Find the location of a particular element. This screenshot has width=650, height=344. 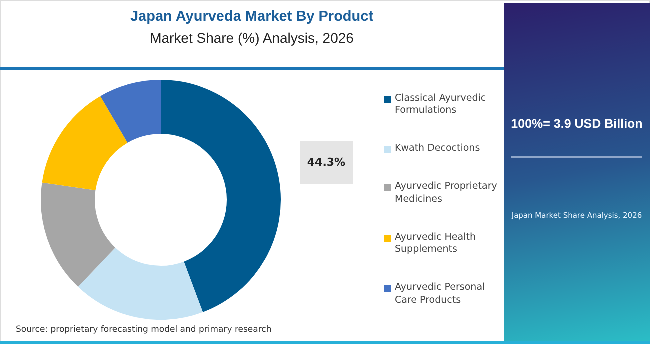

data-label: 44.3% is located at coordinates (326, 162).